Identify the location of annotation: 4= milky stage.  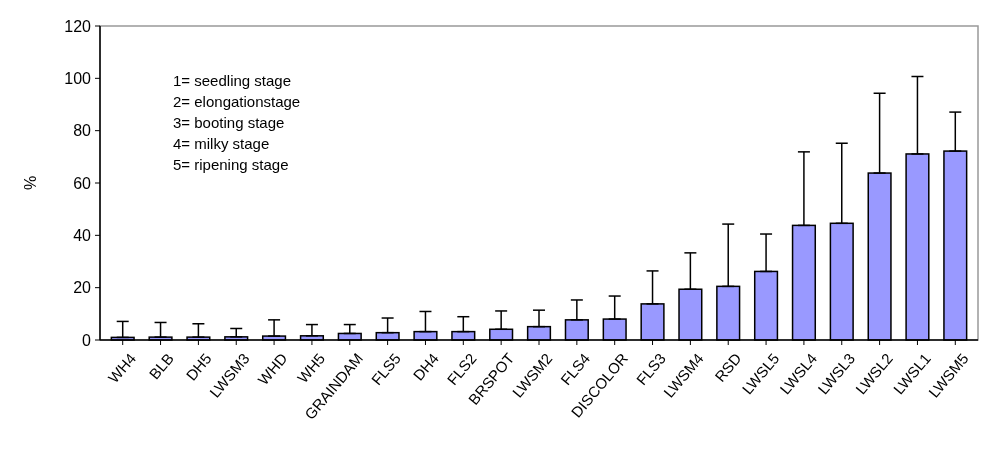
(221, 143).